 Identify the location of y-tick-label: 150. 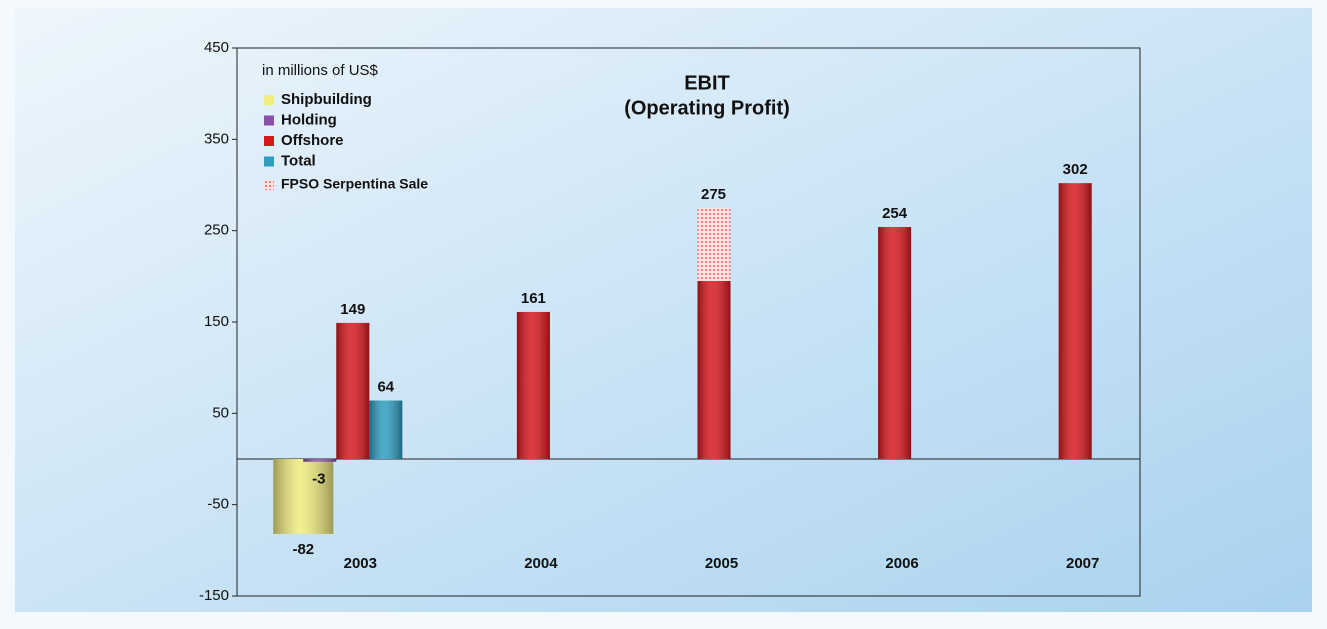
(216, 321).